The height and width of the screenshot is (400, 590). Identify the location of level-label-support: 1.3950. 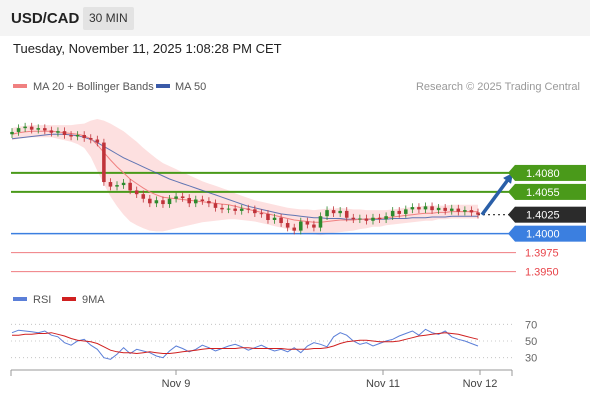
(542, 273).